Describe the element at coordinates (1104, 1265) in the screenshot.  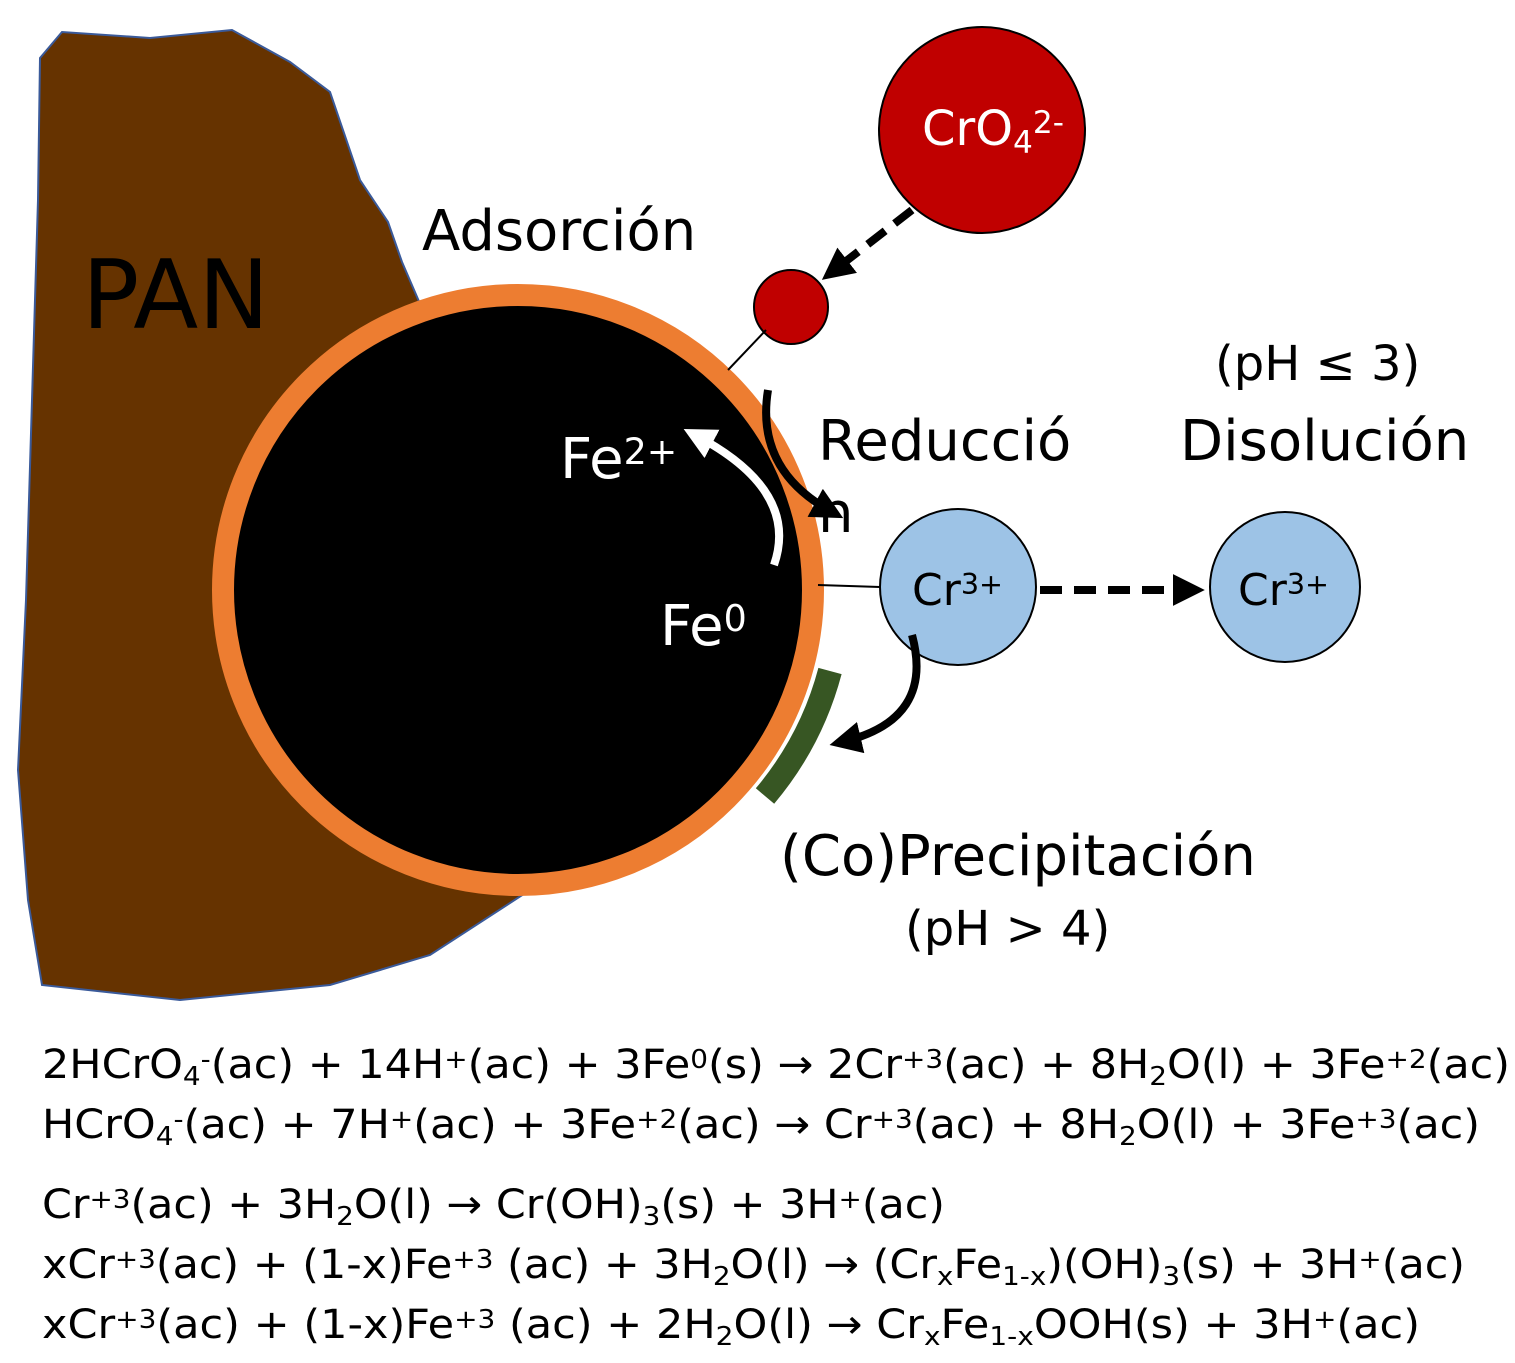
I see `formula-text: )(OH)` at that location.